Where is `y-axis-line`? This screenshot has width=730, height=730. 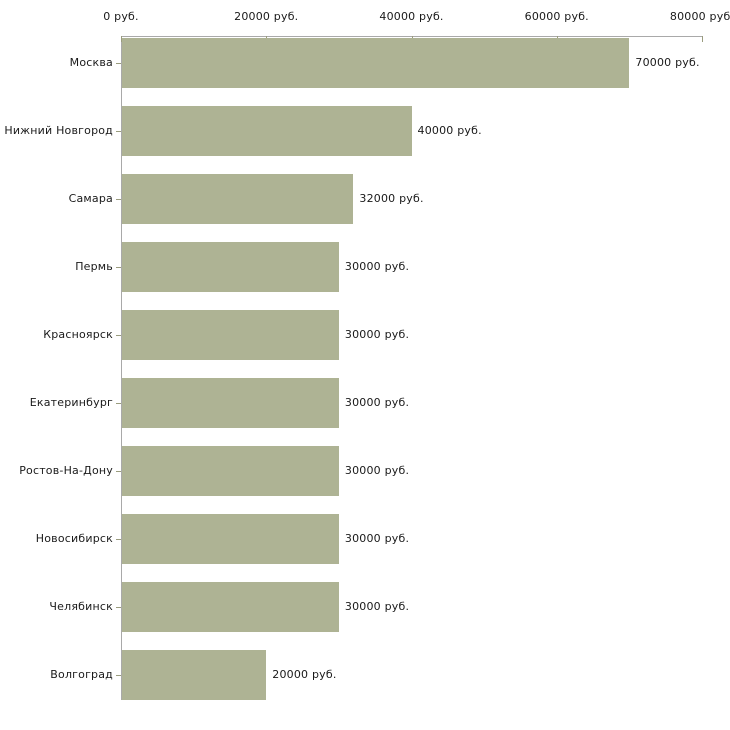 y-axis-line is located at coordinates (121, 368).